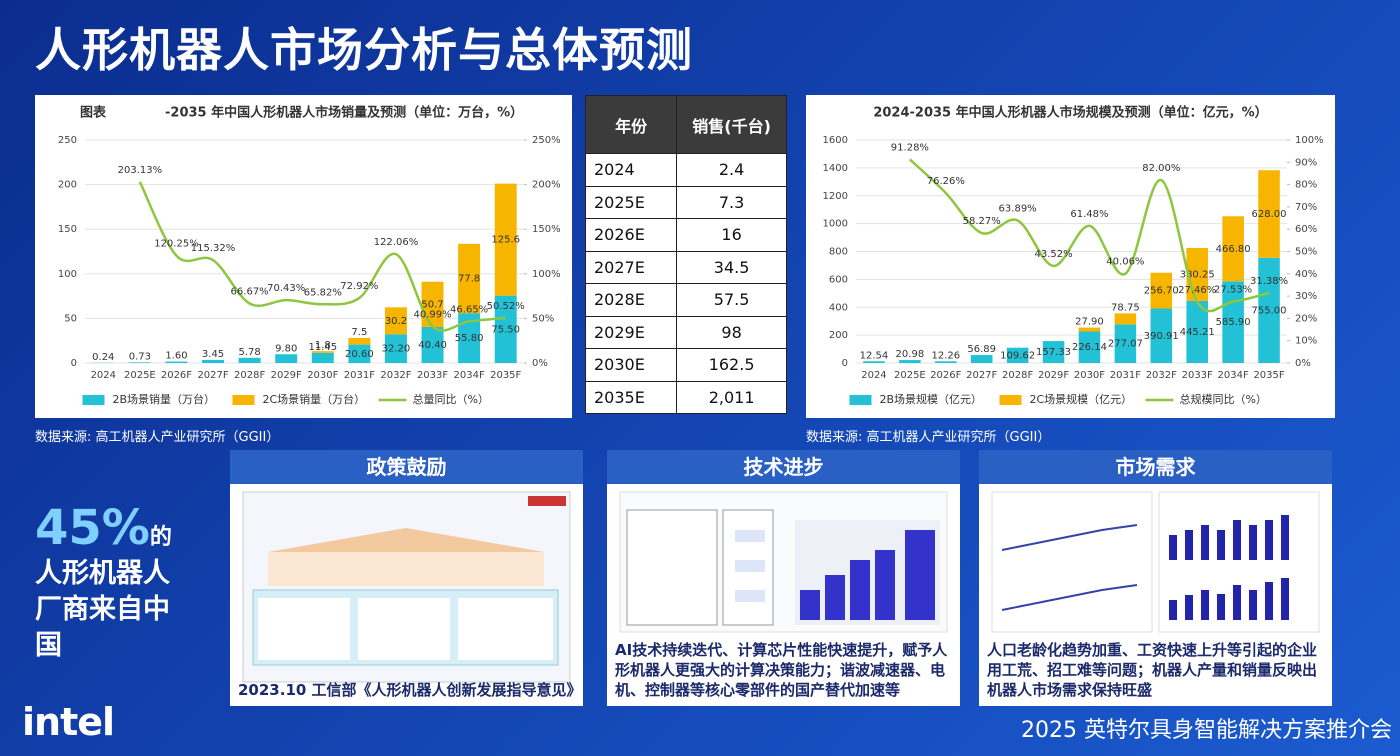 The height and width of the screenshot is (756, 1400). I want to click on data-label: 20.60, so click(359, 354).